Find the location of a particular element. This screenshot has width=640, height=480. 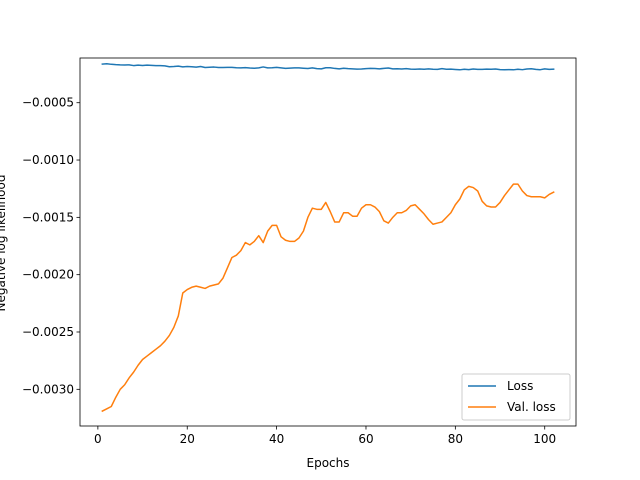

legend-label: Val. loss is located at coordinates (531, 407).